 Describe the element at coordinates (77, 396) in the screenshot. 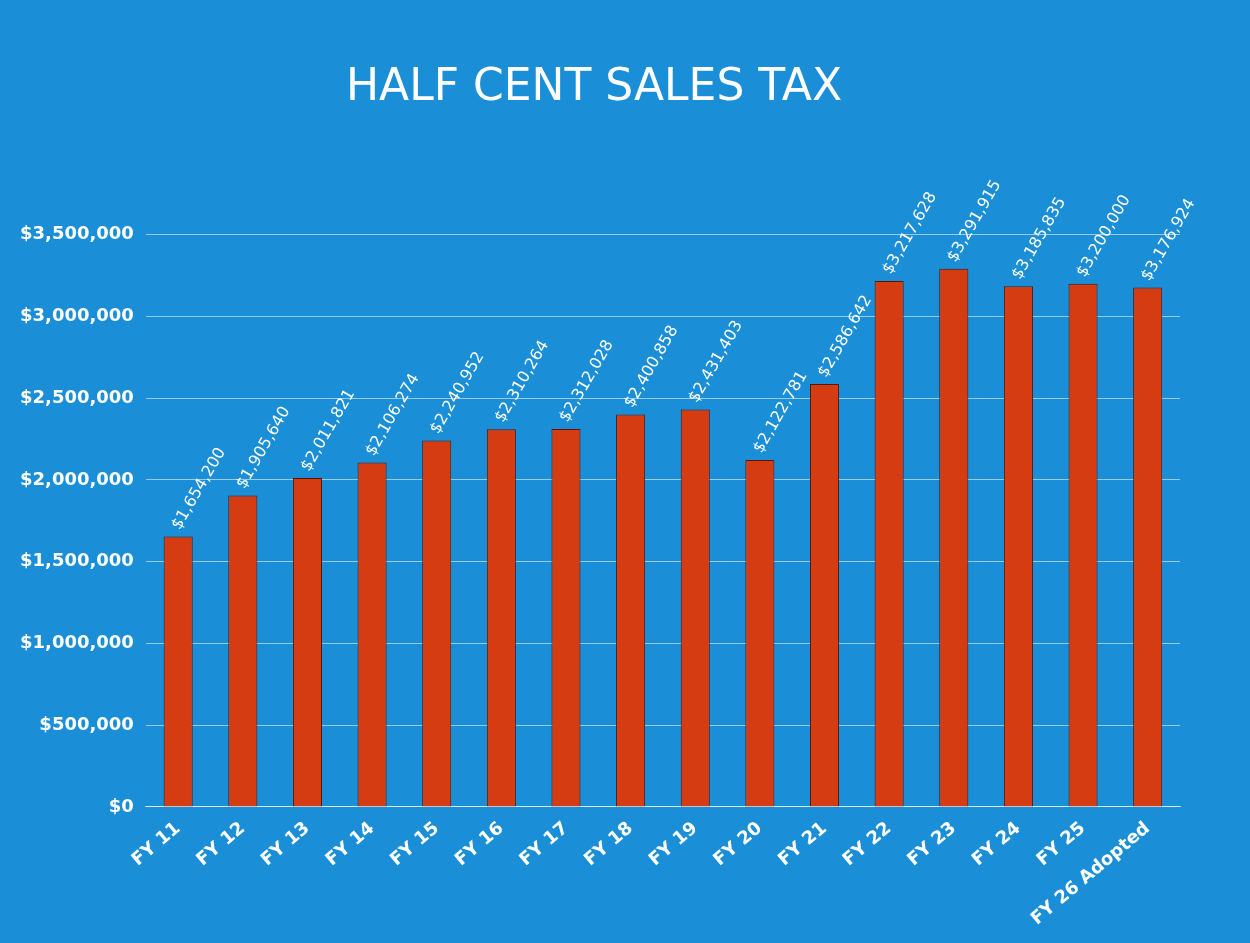

I see `y-tick-label: $2,500,000` at that location.